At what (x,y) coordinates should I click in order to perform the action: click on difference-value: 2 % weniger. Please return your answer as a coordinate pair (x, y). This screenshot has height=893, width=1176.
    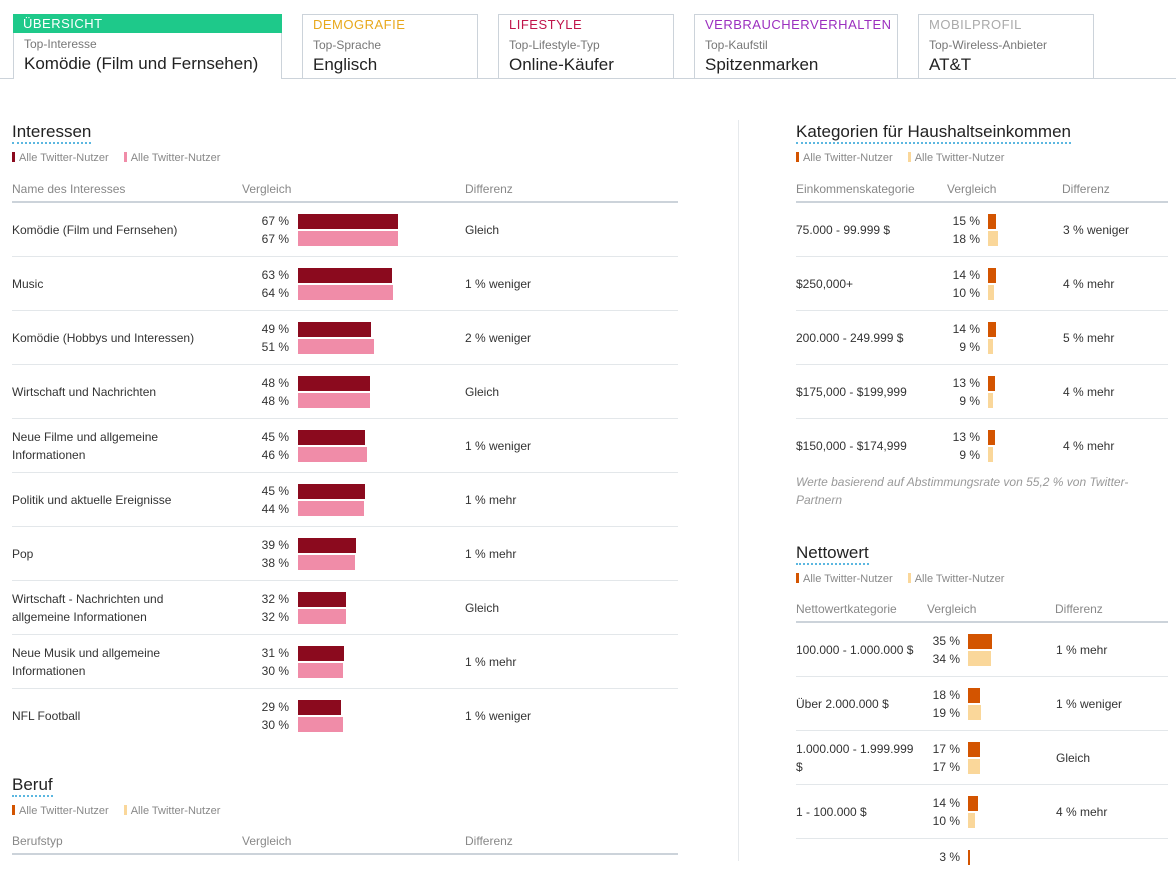
    Looking at the image, I should click on (498, 338).